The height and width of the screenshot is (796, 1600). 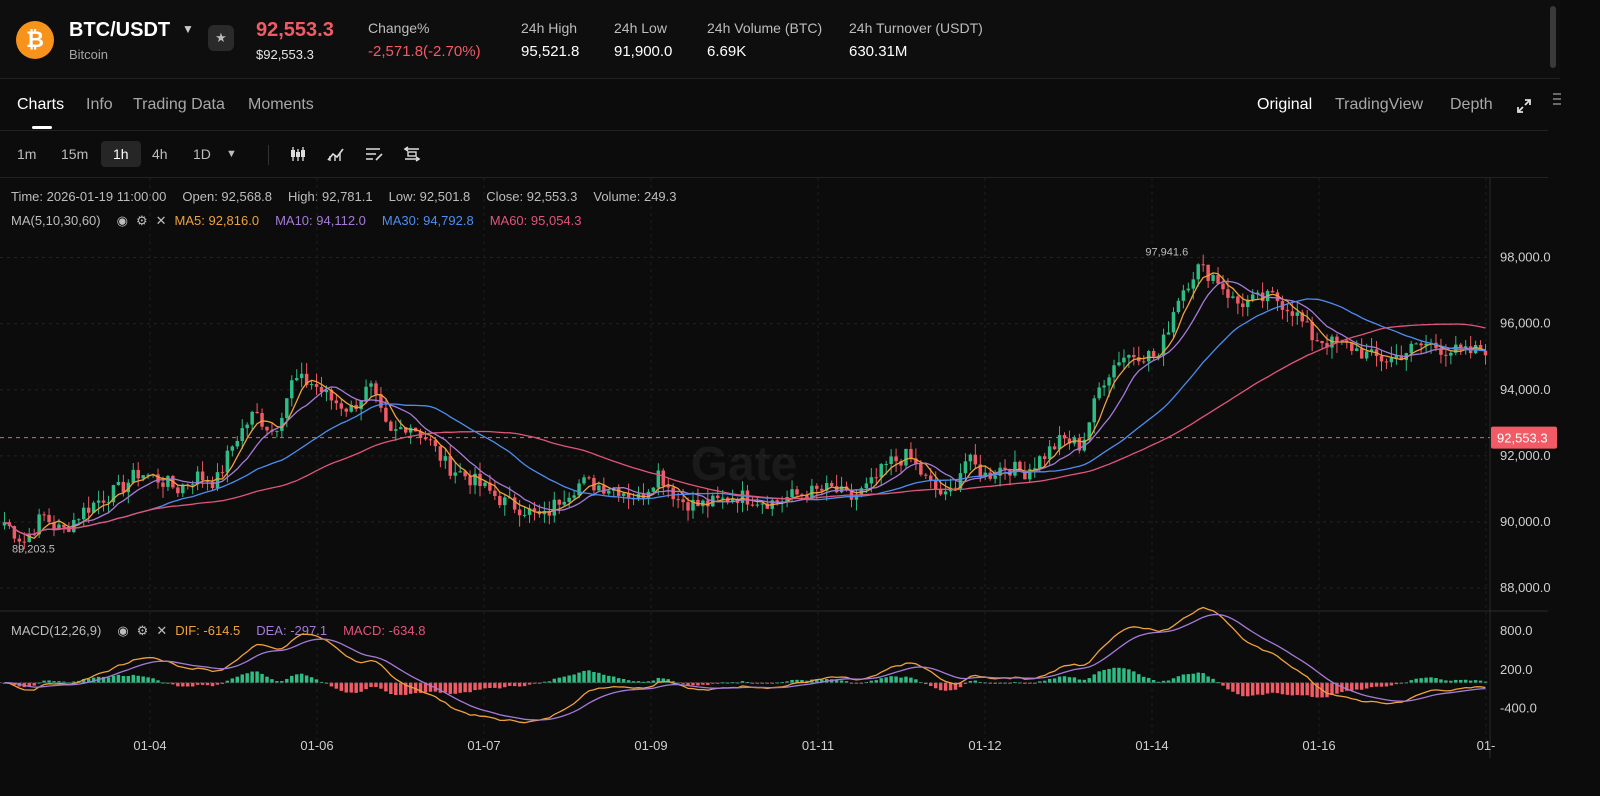 I want to click on coin-name: Bitcoin, so click(x=89, y=54).